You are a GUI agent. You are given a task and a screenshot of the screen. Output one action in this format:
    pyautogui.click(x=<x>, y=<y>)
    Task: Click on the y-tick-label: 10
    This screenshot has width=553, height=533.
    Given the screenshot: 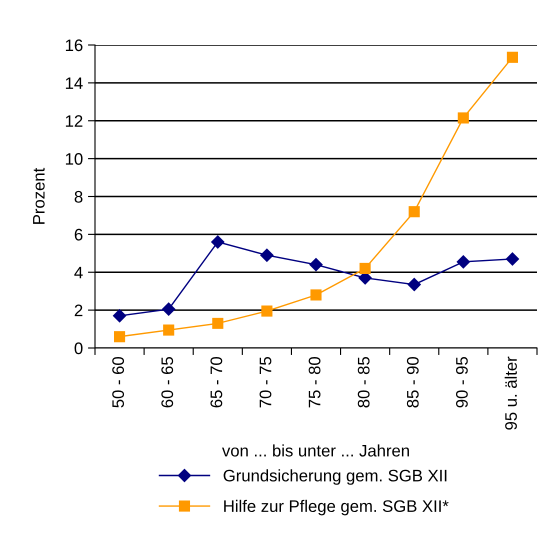 What is the action you would take?
    pyautogui.click(x=74, y=159)
    